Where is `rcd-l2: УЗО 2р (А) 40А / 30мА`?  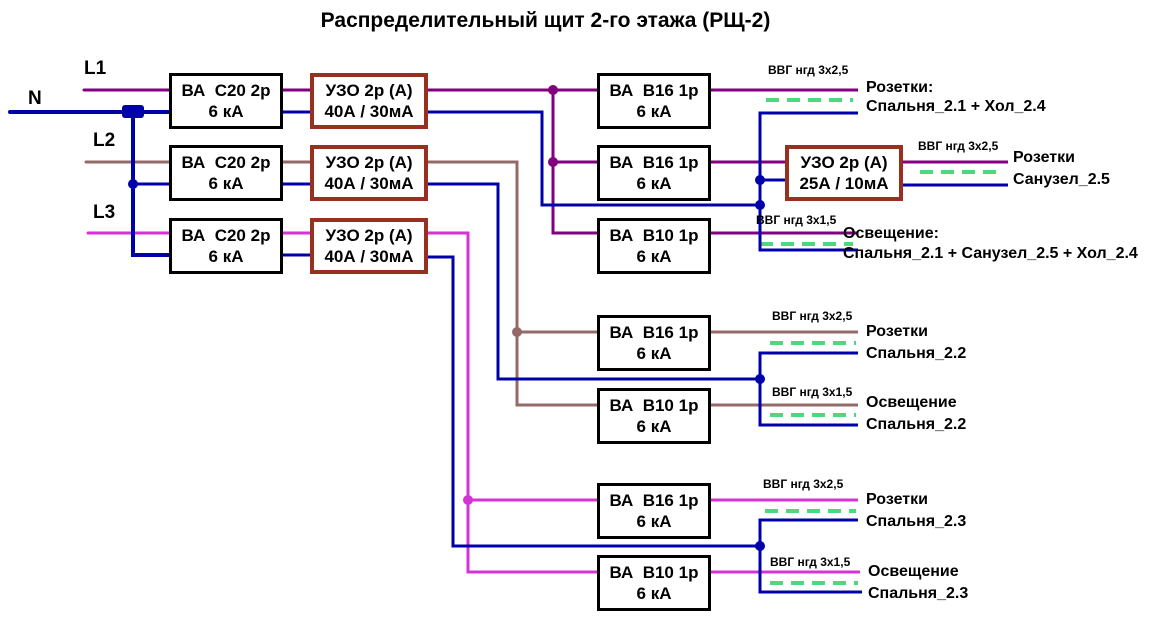
rcd-l2: УЗО 2р (А) 40А / 30мА is located at coordinates (369, 173).